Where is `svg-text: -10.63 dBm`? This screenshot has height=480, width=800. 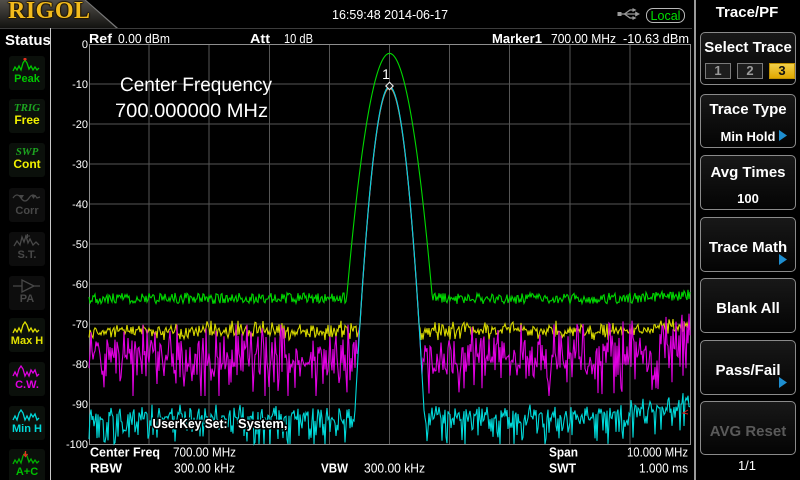
svg-text: -10.63 dBm is located at coordinates (656, 38).